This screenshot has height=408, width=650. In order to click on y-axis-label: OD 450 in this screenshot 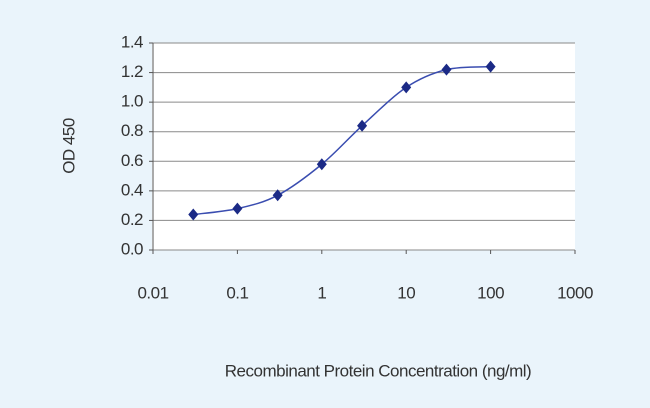, I will do `click(68, 146)`.